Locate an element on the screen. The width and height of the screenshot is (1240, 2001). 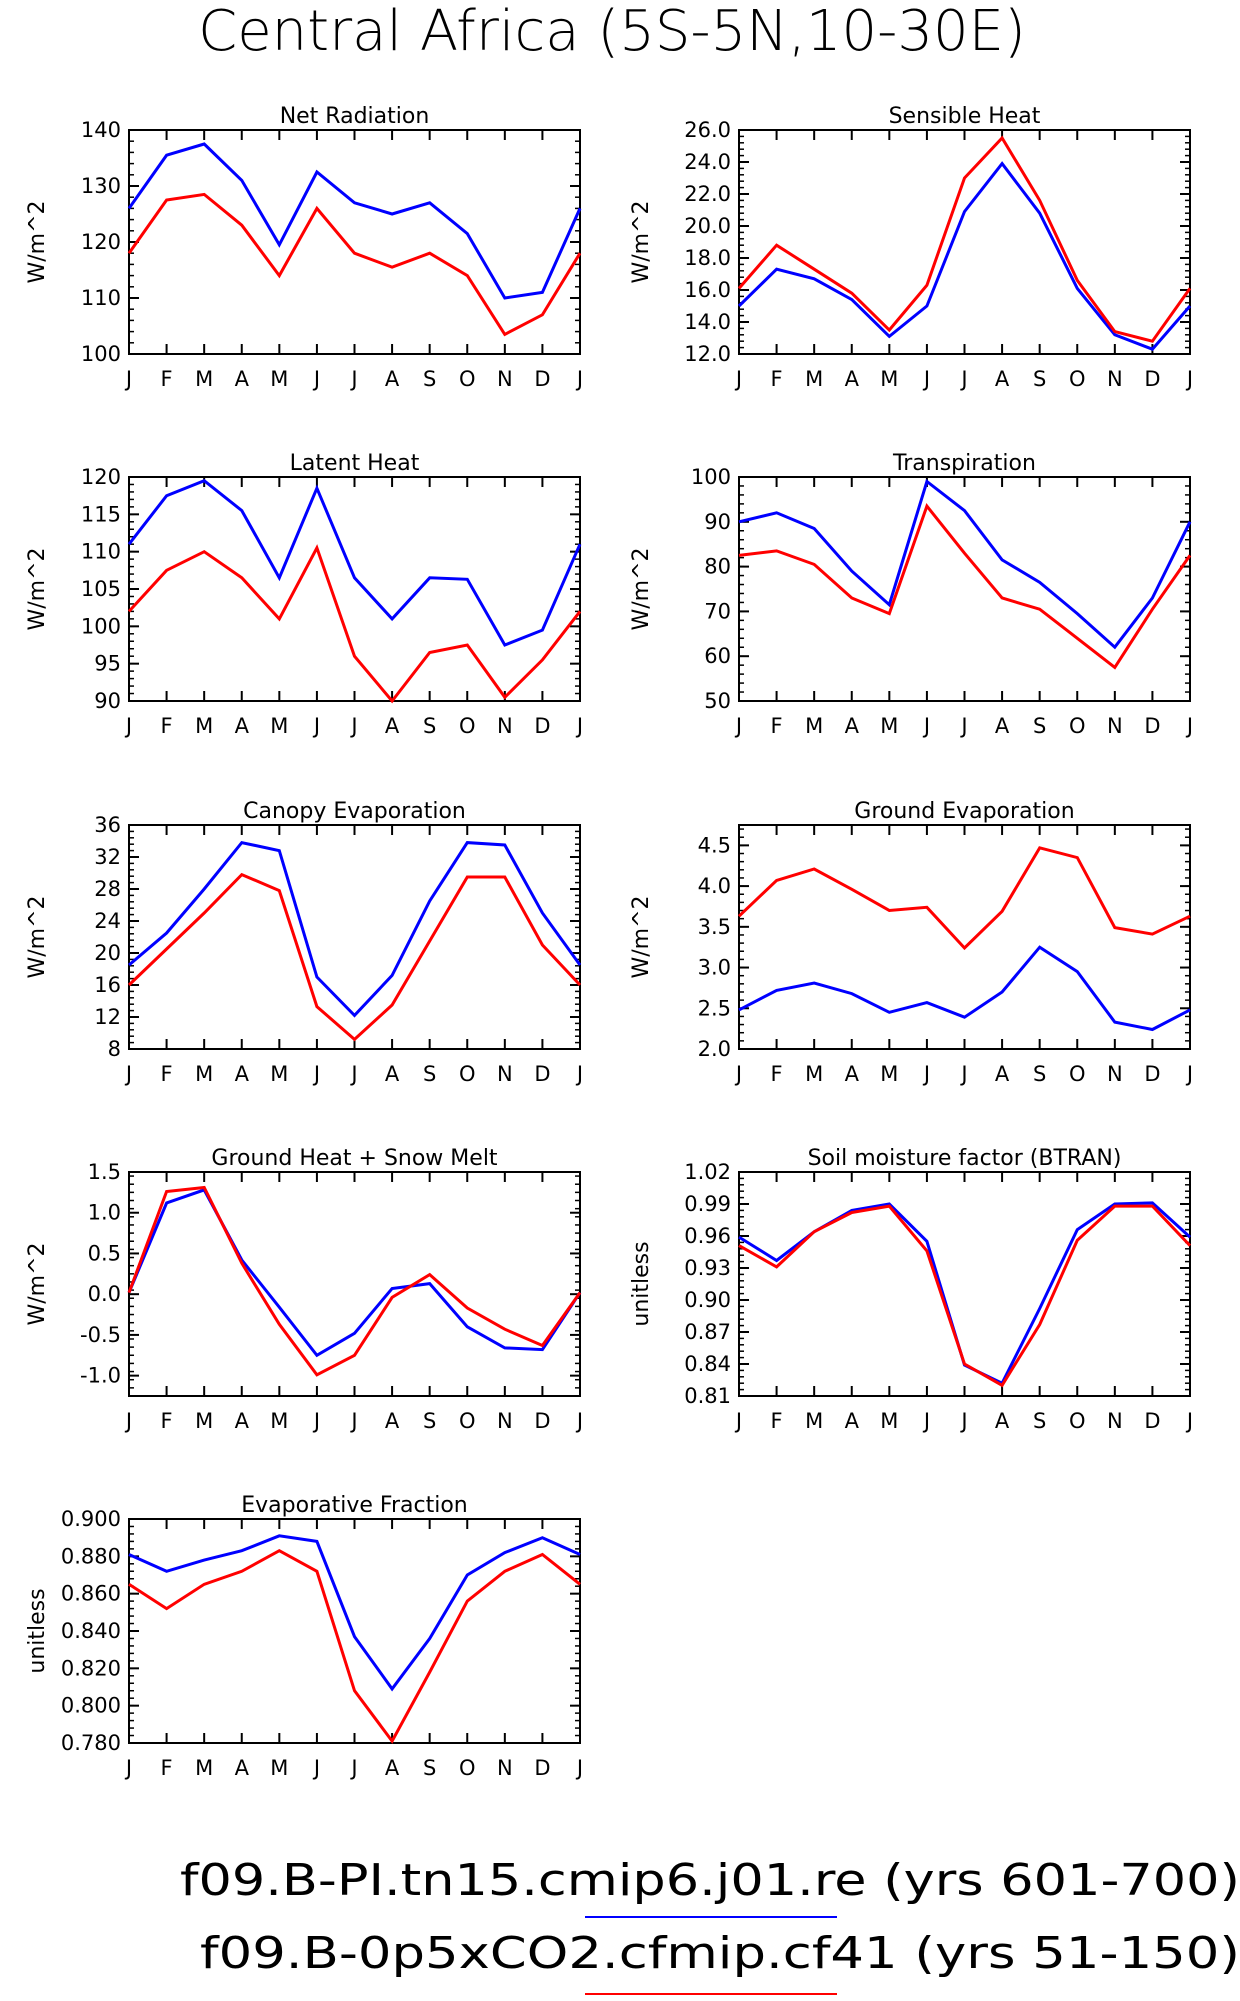
y-tick-label: 12 is located at coordinates (107, 1017).